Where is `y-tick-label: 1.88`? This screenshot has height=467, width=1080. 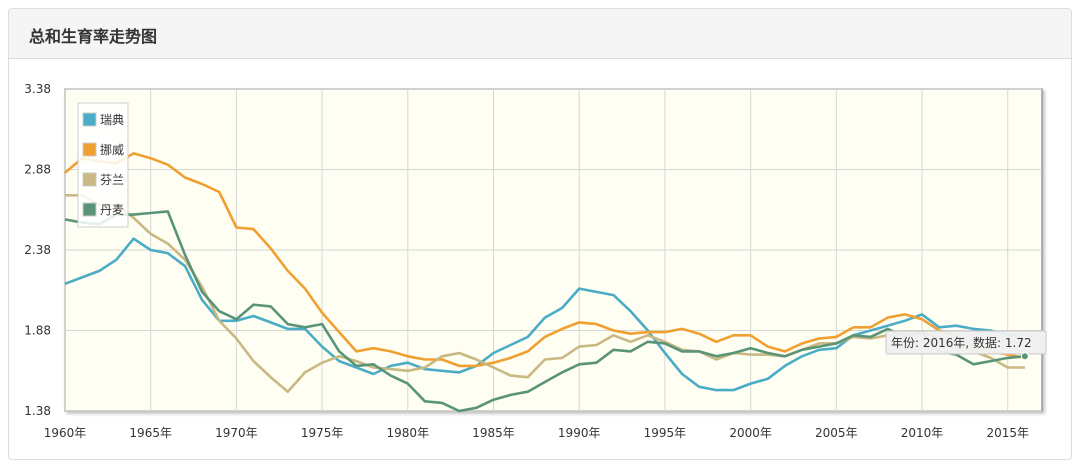 y-tick-label: 1.88 is located at coordinates (37, 331).